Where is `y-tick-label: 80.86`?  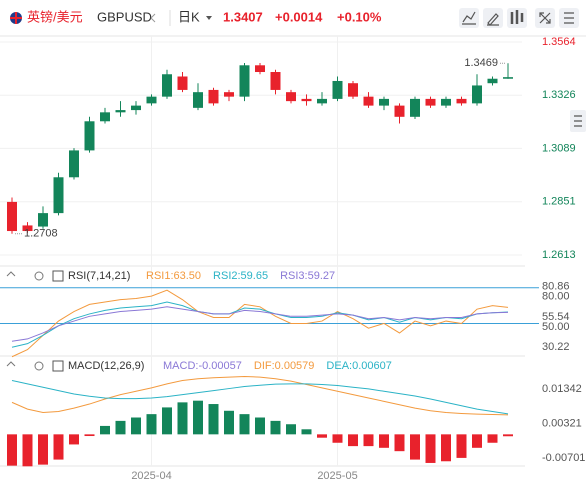
y-tick-label: 80.86 is located at coordinates (556, 287).